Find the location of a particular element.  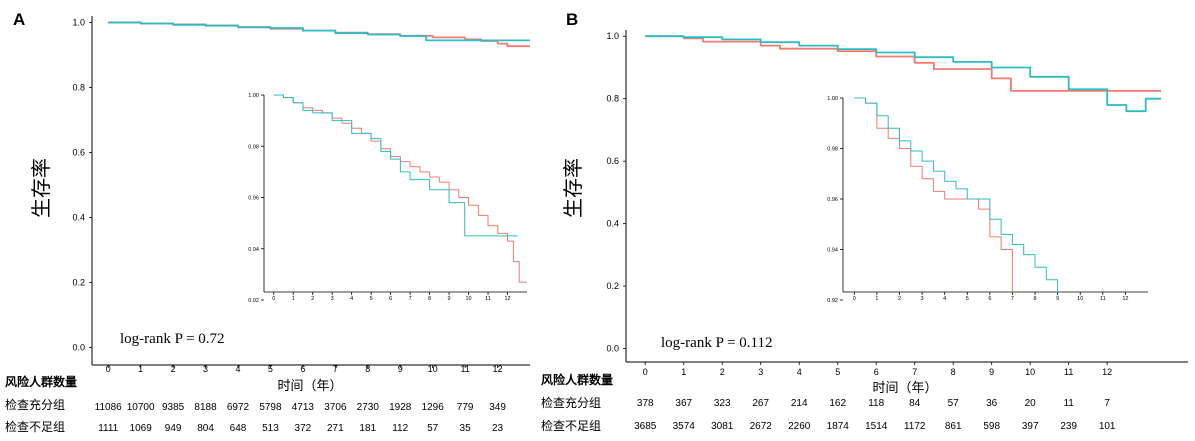

risk-count-adequate: 378 is located at coordinates (645, 403).